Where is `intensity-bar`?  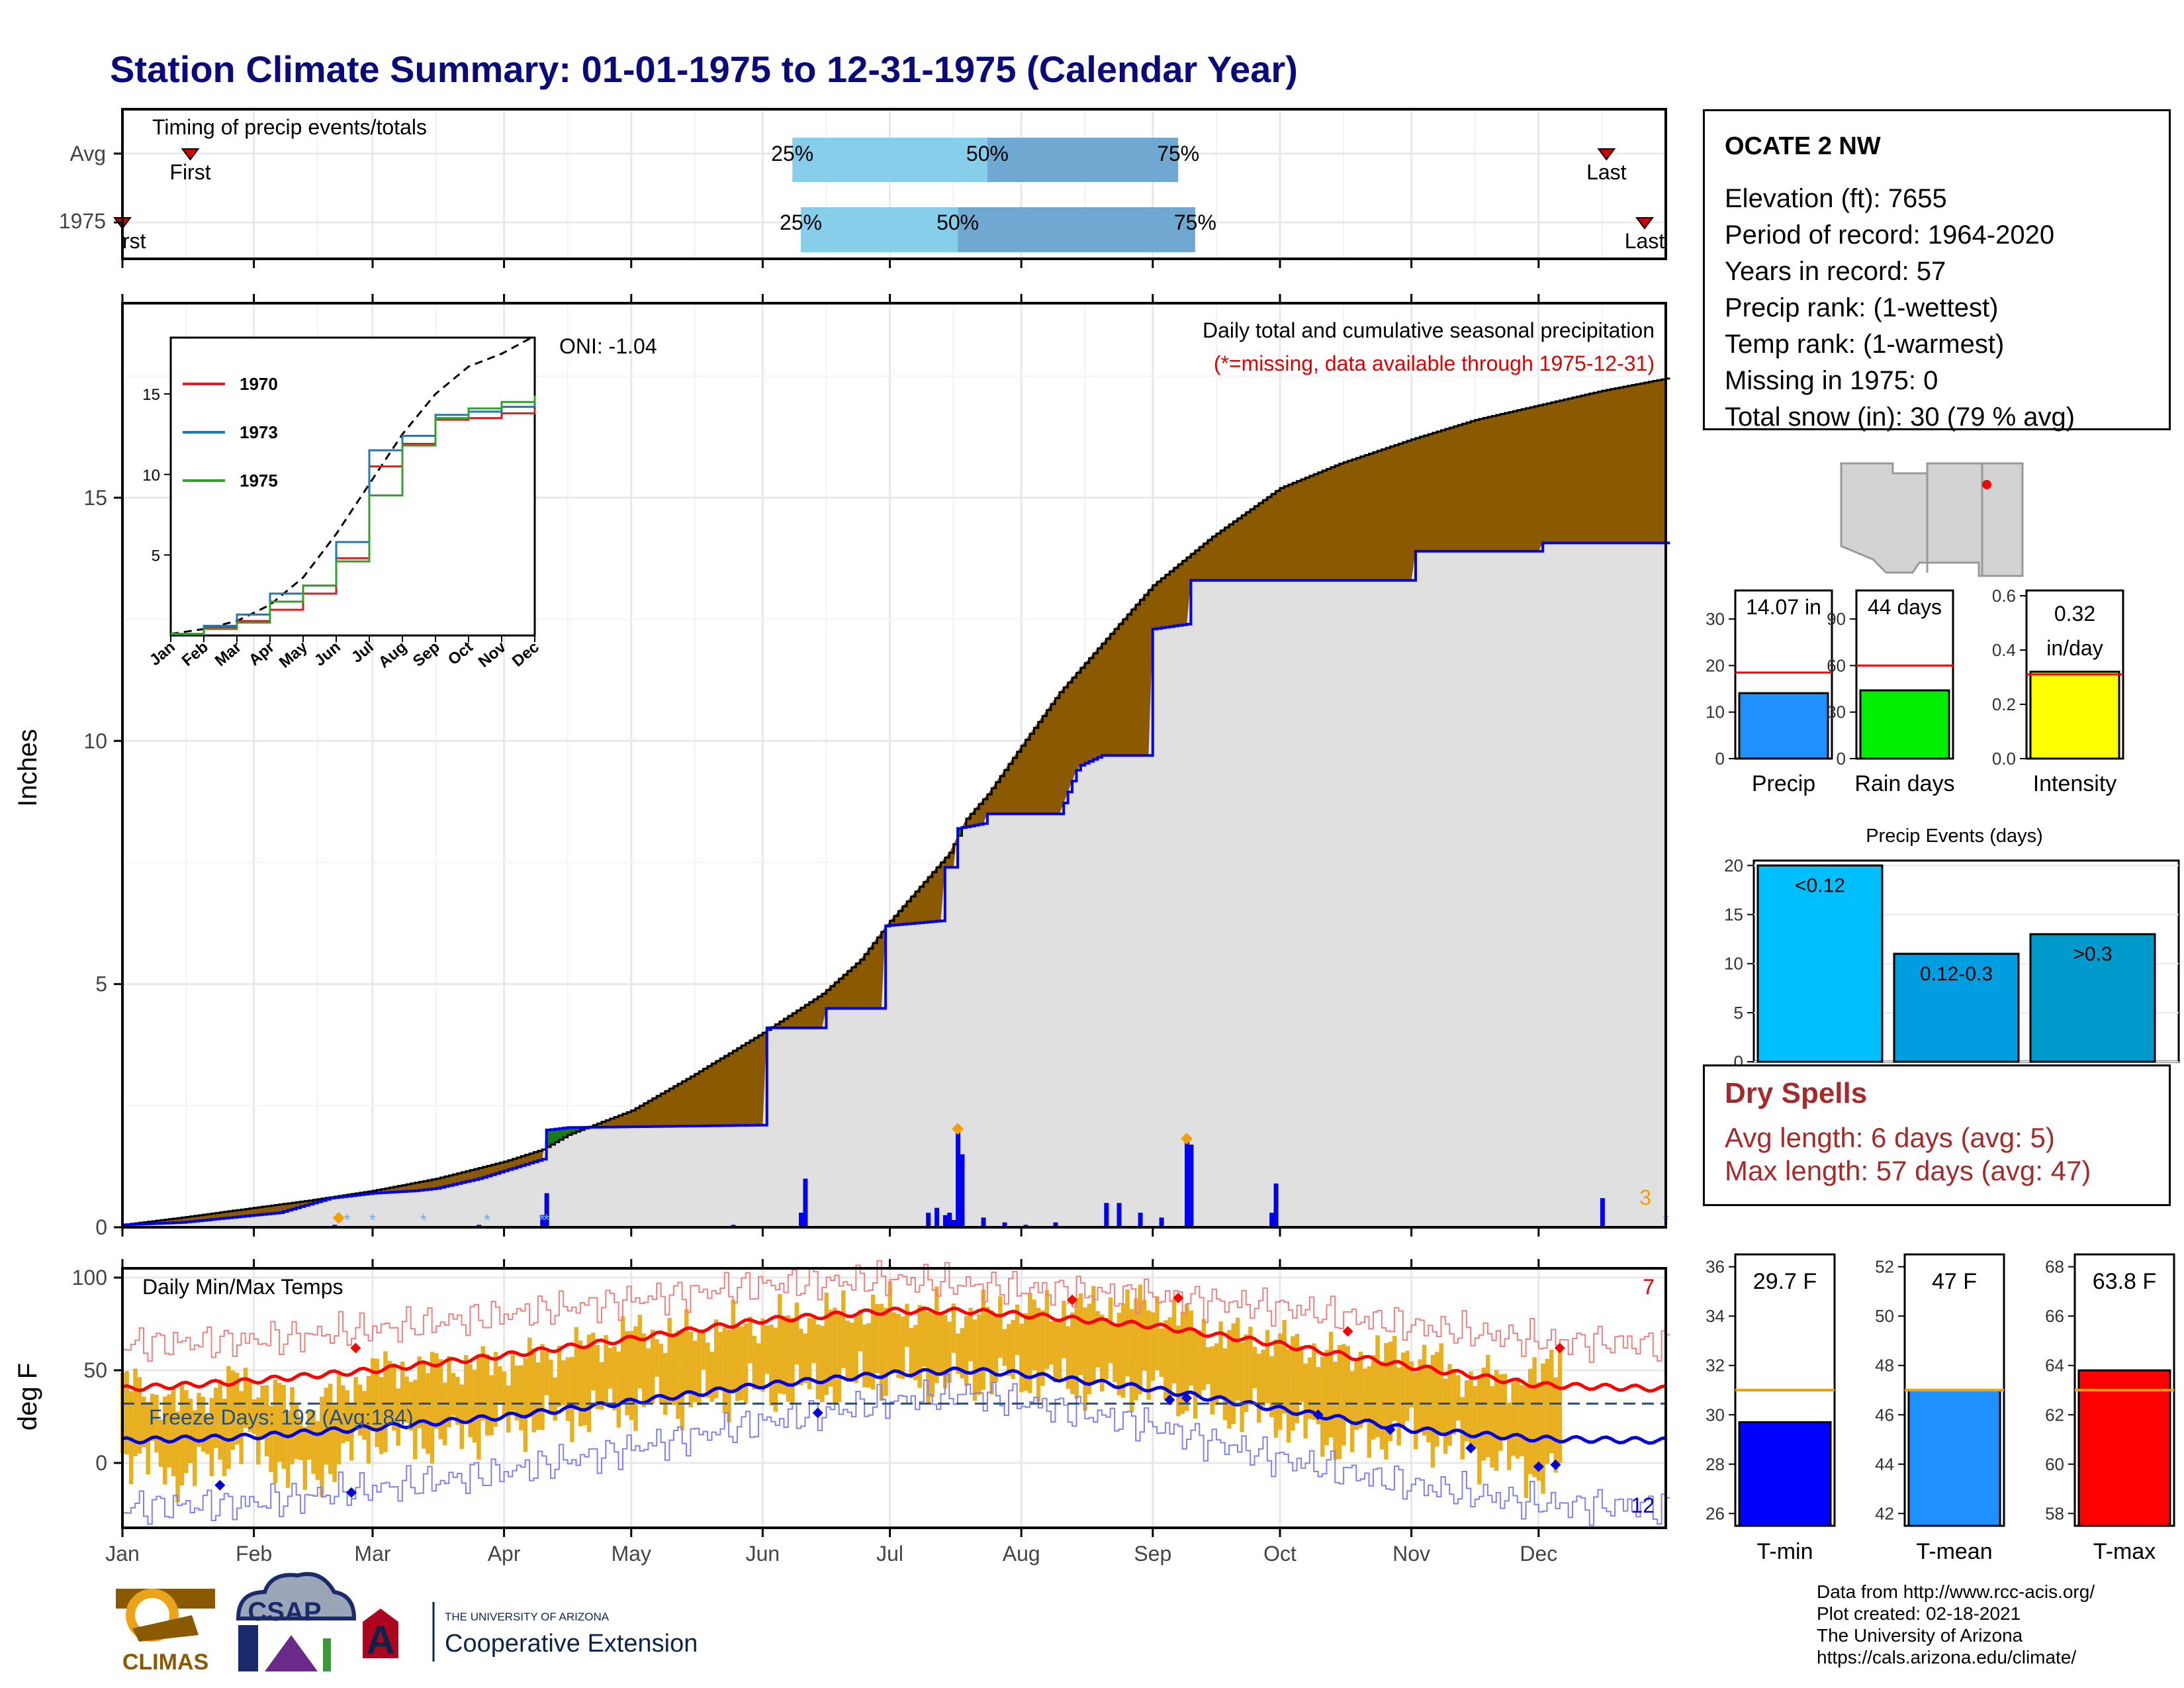
intensity-bar is located at coordinates (2074, 715).